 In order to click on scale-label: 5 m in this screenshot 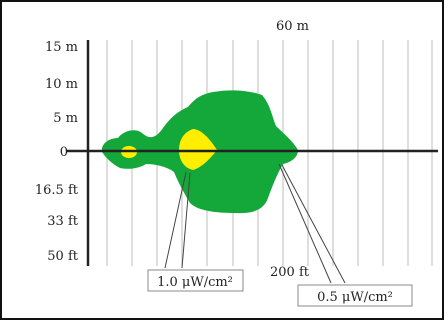, I will do `click(65, 118)`.